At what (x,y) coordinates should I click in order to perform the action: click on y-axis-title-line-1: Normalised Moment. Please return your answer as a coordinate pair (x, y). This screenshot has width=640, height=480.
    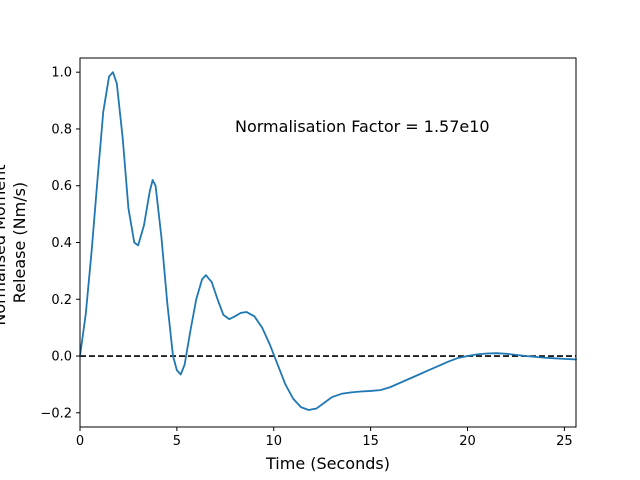
    Looking at the image, I should click on (4, 244).